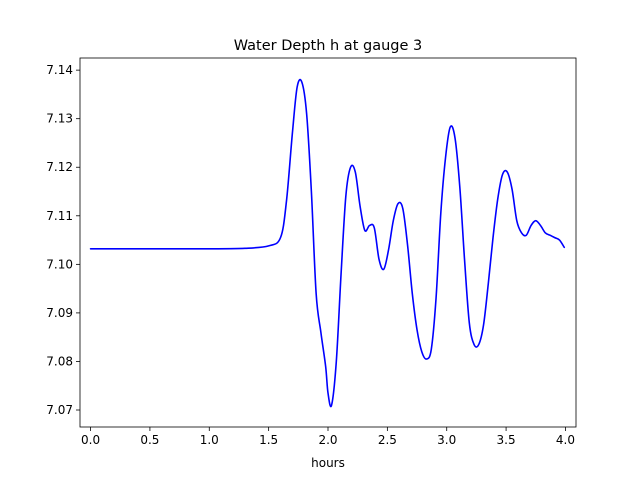  I want to click on x-axis-ticks: 0.0 0.5 1.0 1.5 2.0 2.5 3.0 3.5 4.0, so click(328, 437).